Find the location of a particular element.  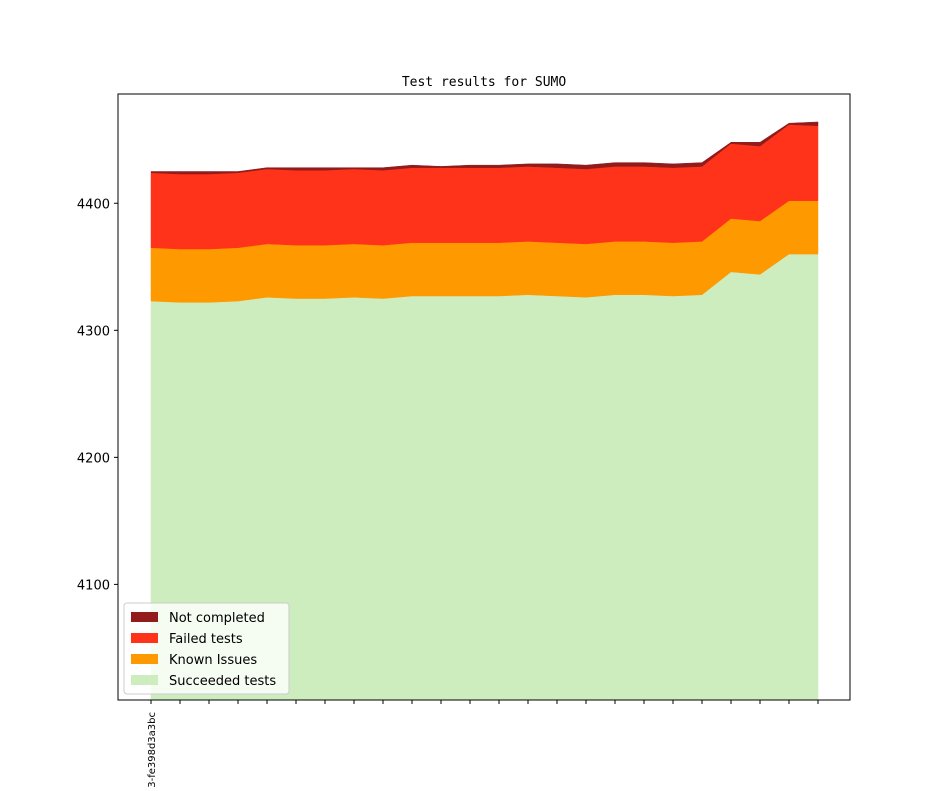

legend-box is located at coordinates (206, 648).